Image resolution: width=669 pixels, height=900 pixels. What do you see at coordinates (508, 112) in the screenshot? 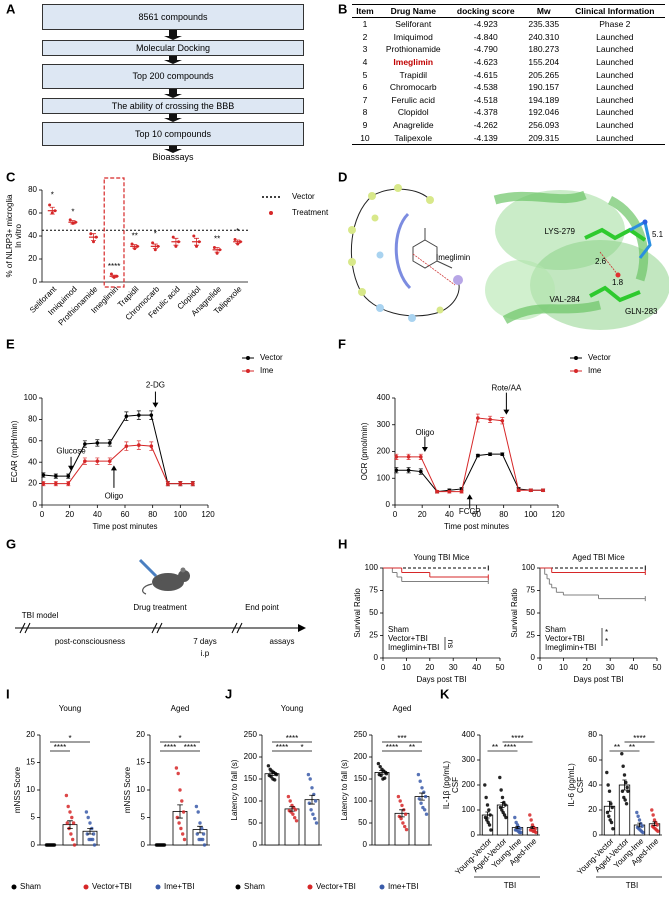
I see `table-row: 8 Clopidol -4.378 192.046 Launched` at bounding box center [508, 112].